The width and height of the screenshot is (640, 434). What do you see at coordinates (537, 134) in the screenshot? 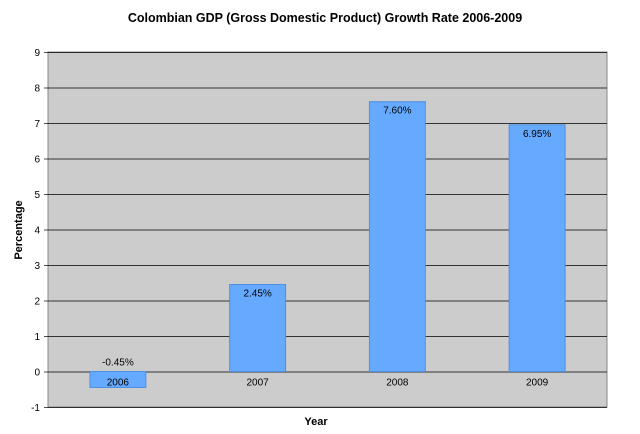
I see `data-label: 6.95%` at bounding box center [537, 134].